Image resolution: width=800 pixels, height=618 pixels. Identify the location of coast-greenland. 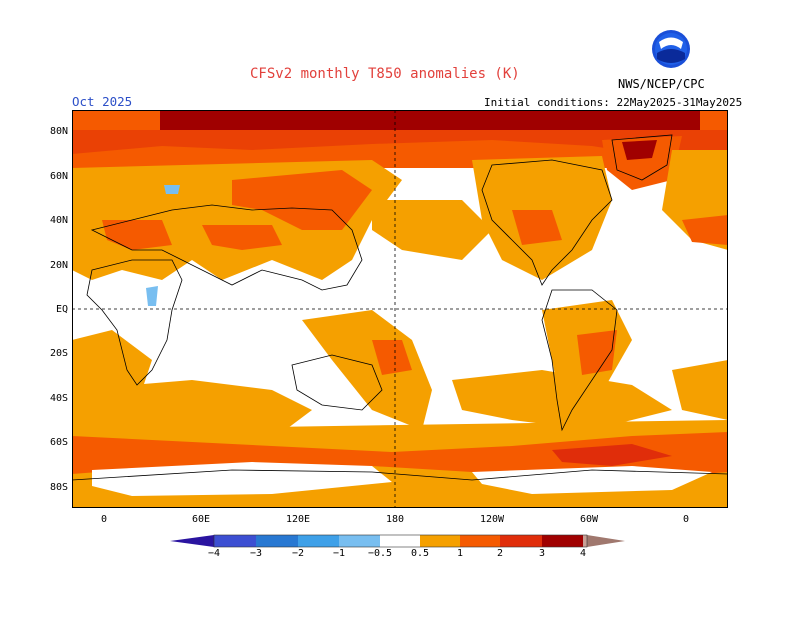
(642, 157).